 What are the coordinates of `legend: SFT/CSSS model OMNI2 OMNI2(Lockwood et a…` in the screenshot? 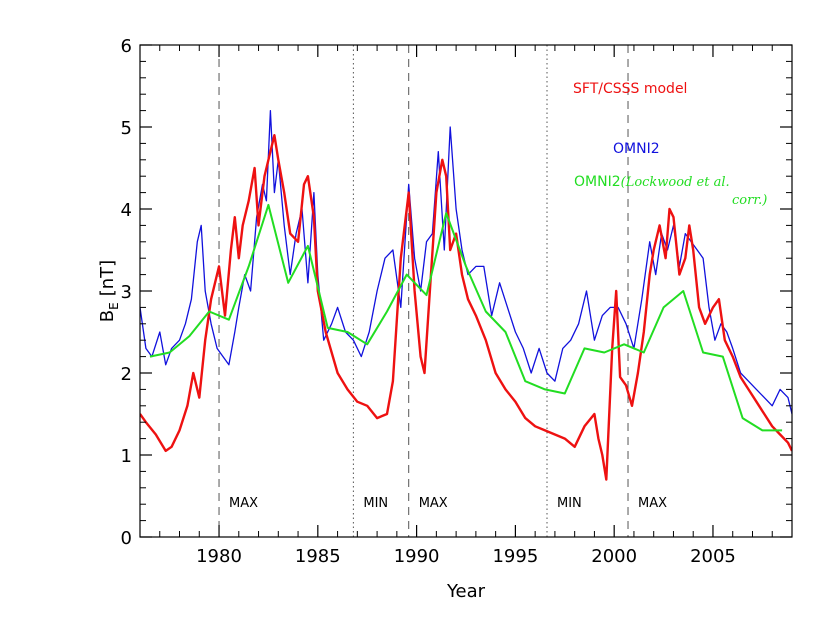 It's located at (670, 144).